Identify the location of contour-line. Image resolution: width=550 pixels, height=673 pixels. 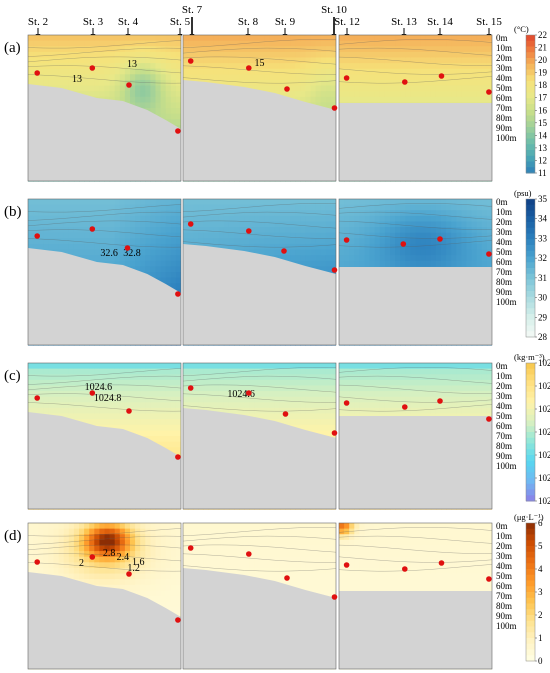
(259, 70).